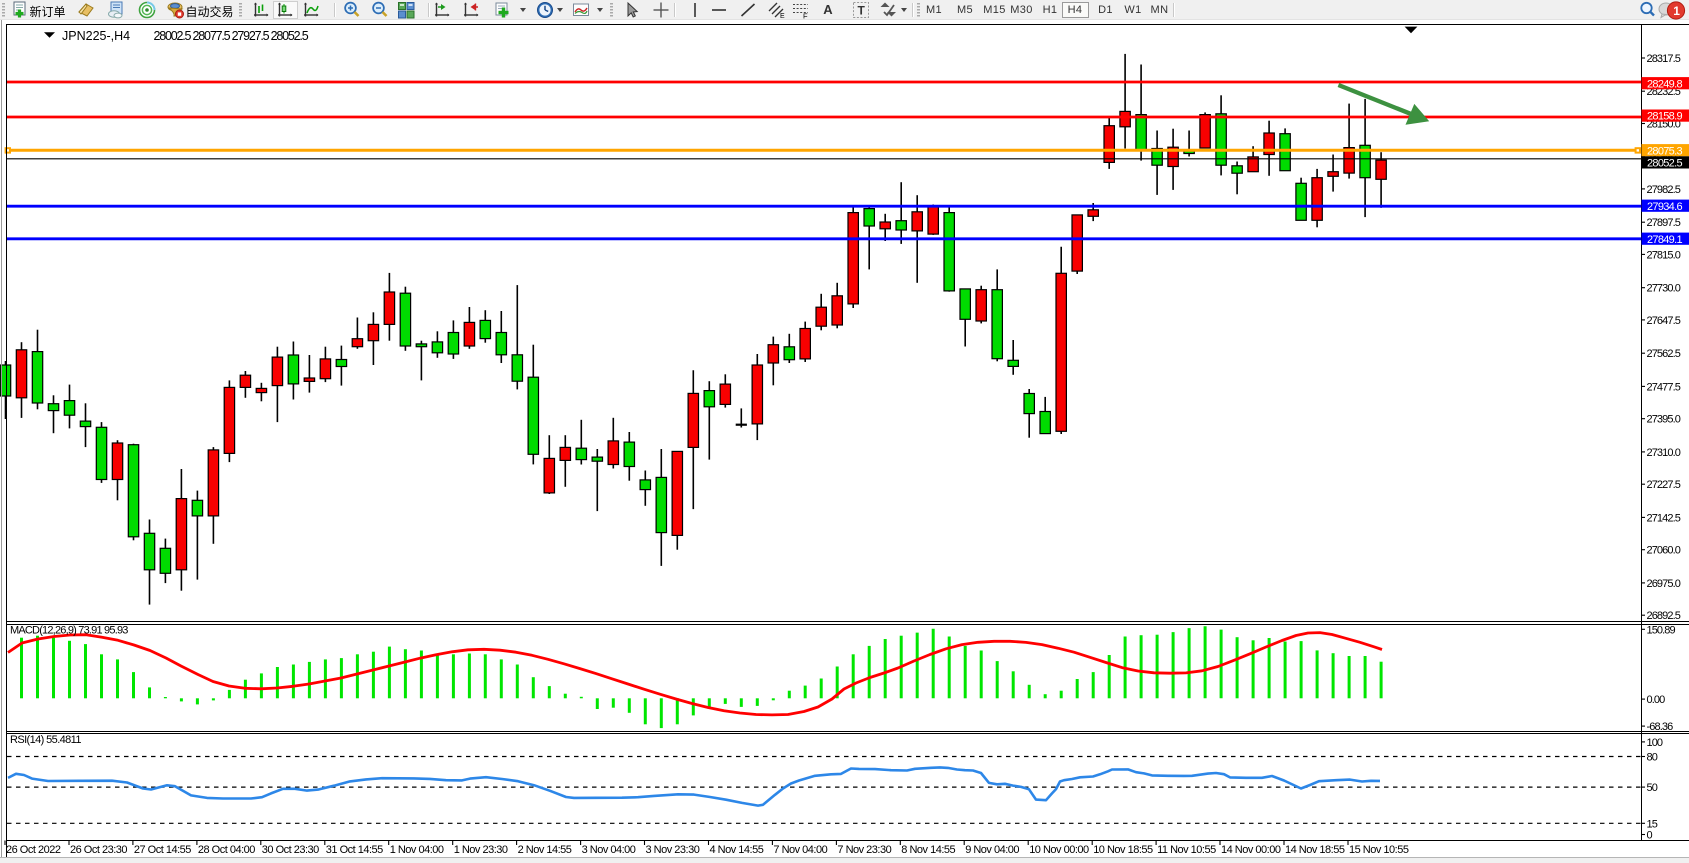 Image resolution: width=1689 pixels, height=863 pixels. What do you see at coordinates (33, 850) in the screenshot?
I see `svg-text: 26 Oct 2022` at bounding box center [33, 850].